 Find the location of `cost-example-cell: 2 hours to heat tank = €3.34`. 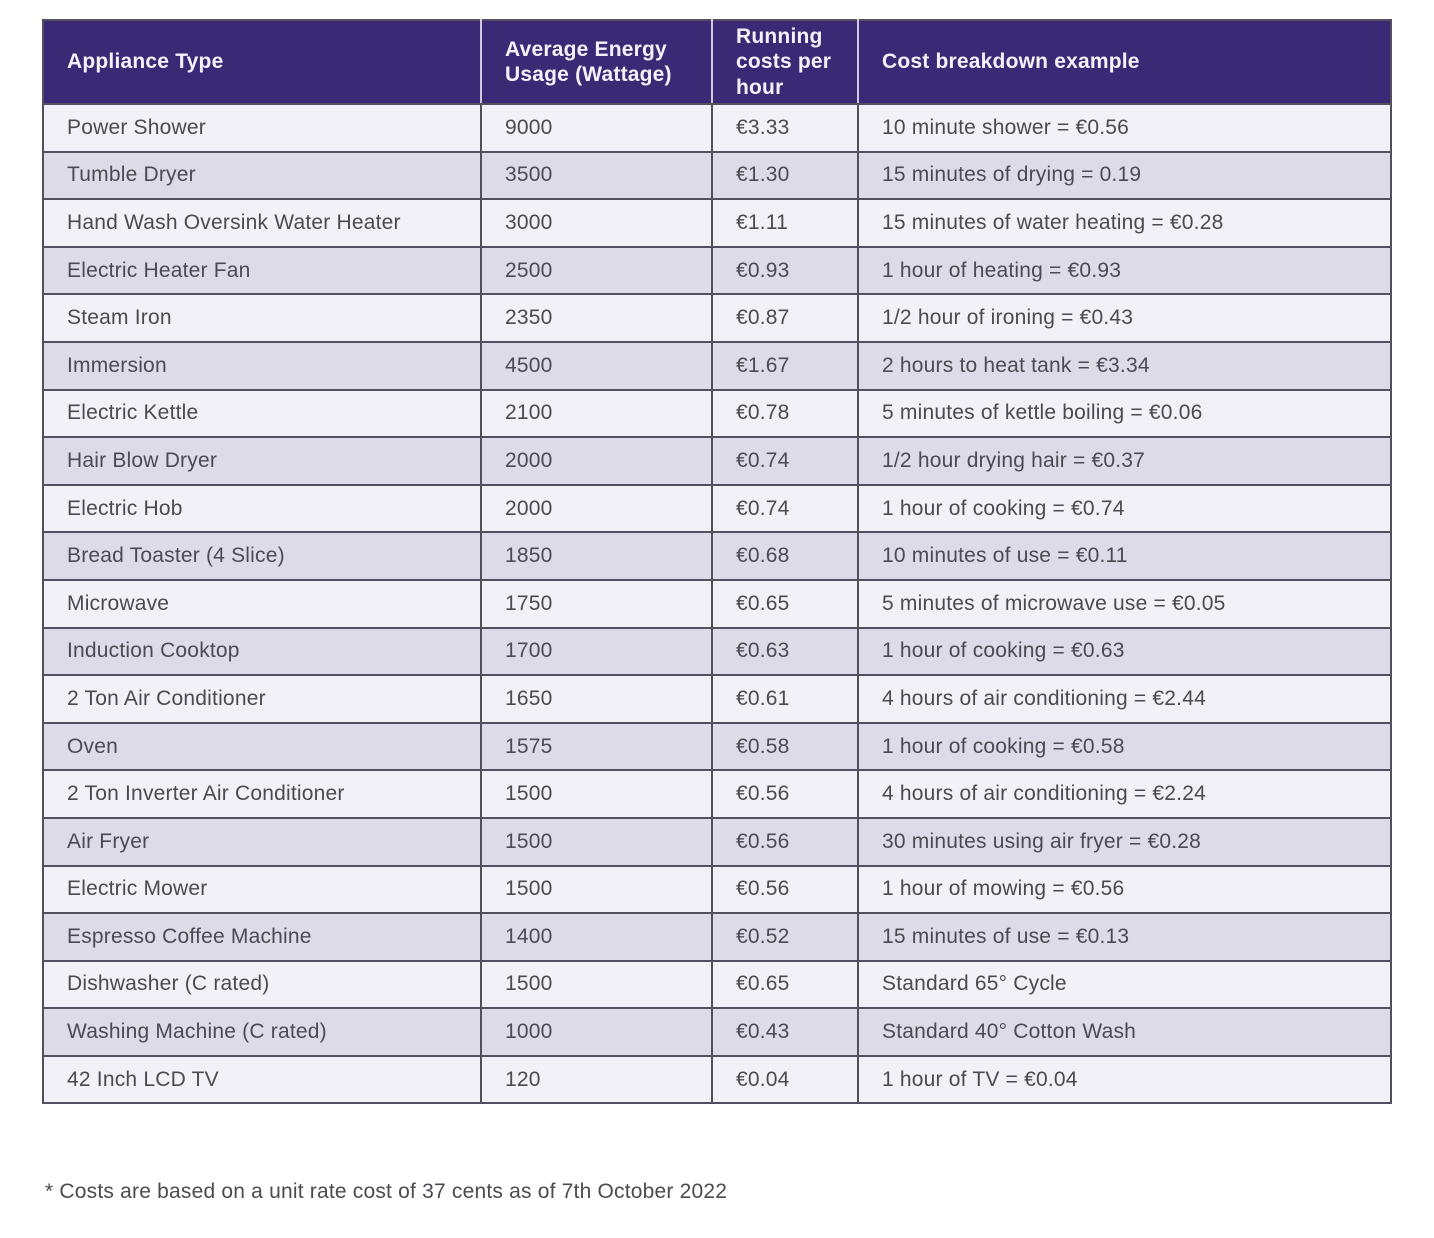

cost-example-cell: 2 hours to heat tank = €3.34 is located at coordinates (1124, 365).